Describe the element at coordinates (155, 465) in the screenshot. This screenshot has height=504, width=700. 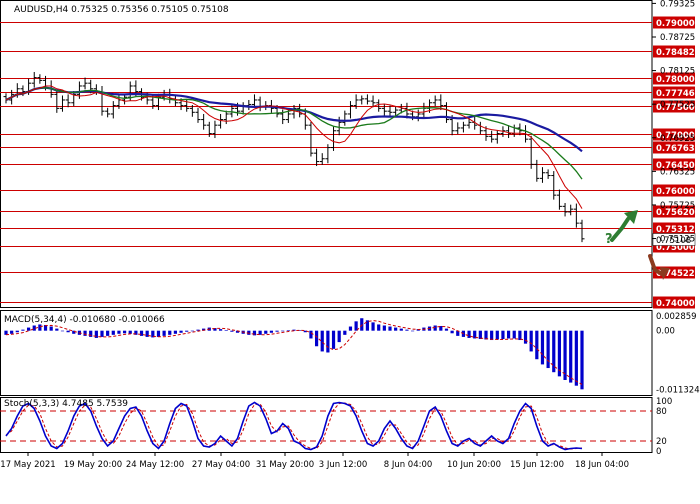
I see `time-axis-label: 24 May 12:00` at that location.